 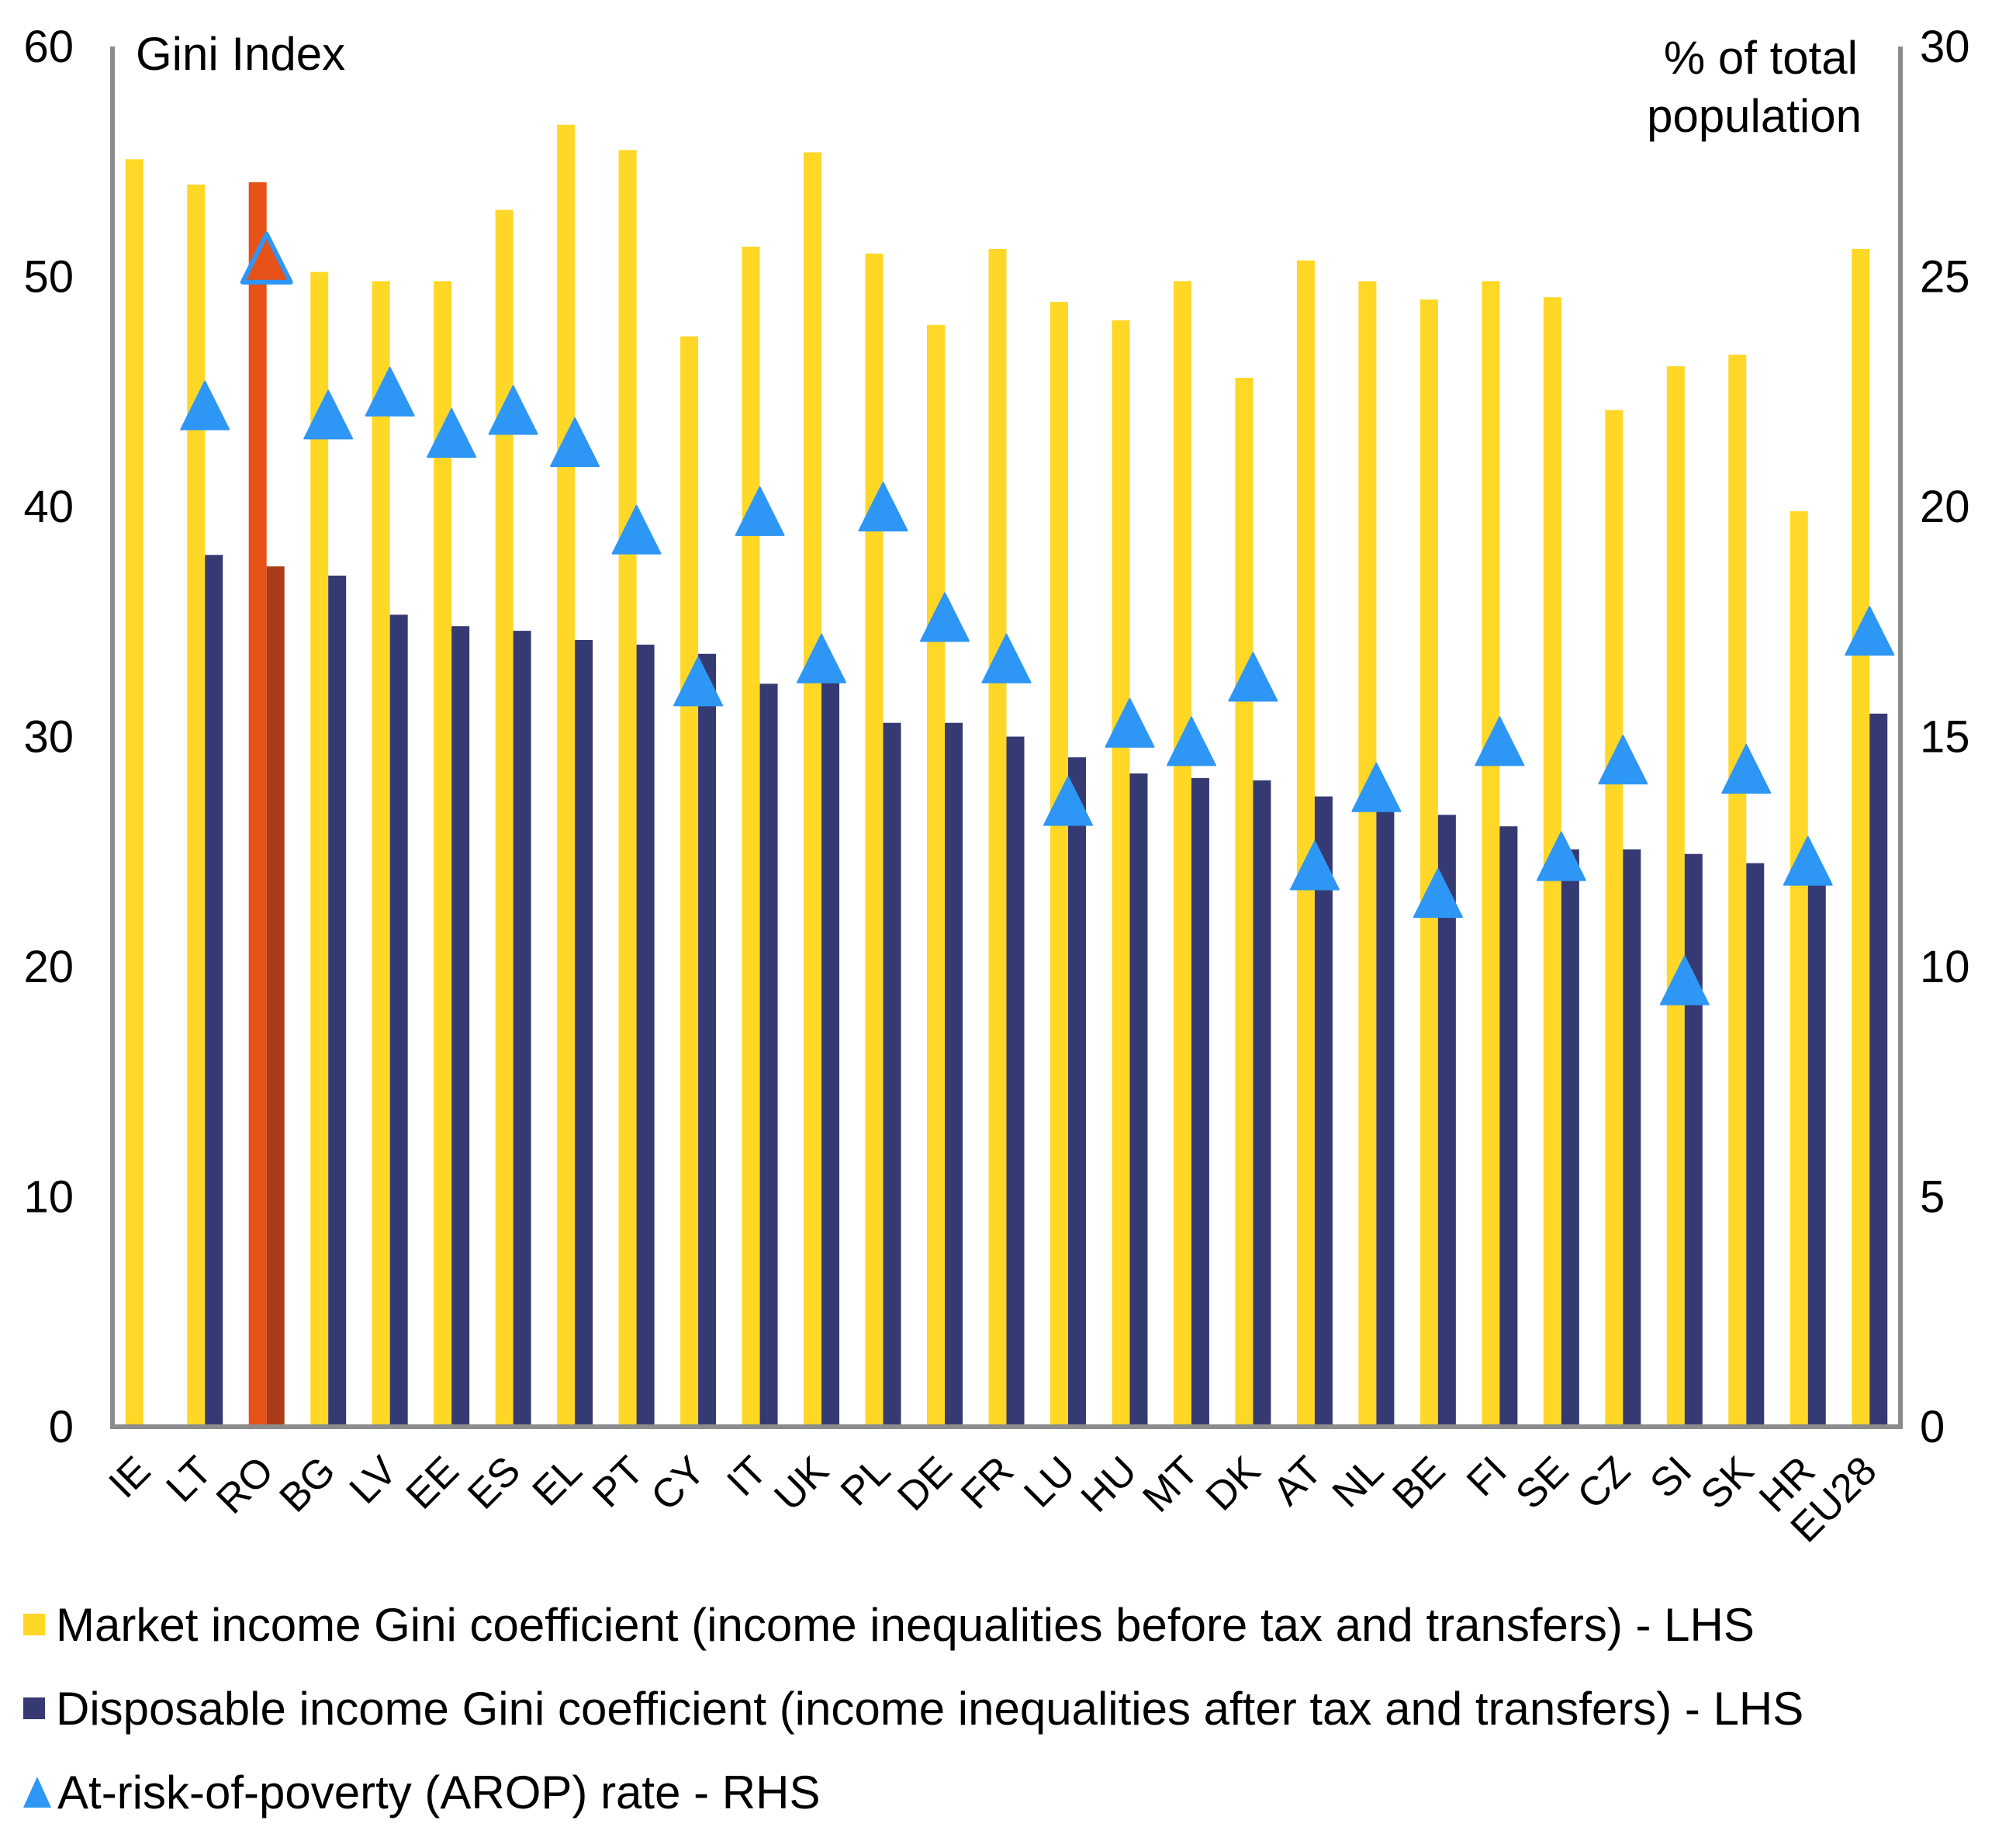 What do you see at coordinates (1386, 1117) in the screenshot?
I see `bar-disposable-income-NL` at bounding box center [1386, 1117].